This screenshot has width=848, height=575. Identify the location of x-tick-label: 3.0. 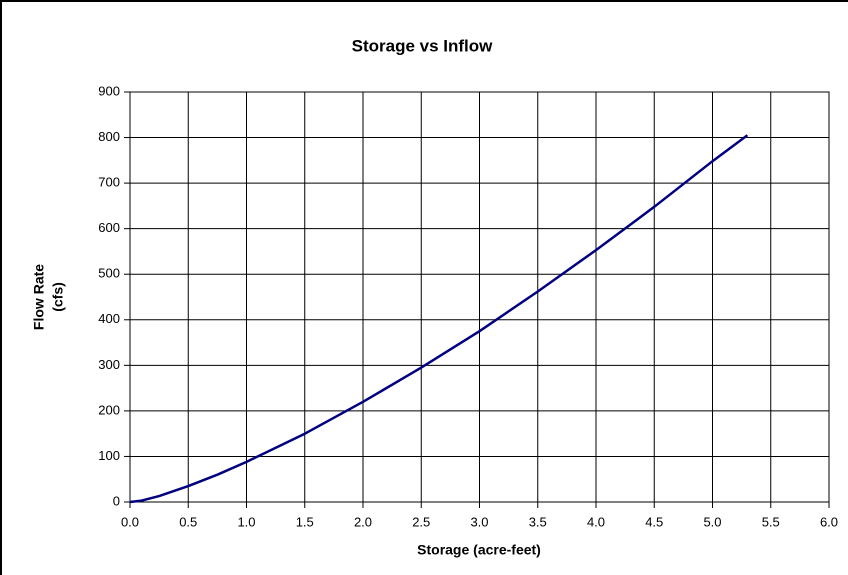
(479, 521).